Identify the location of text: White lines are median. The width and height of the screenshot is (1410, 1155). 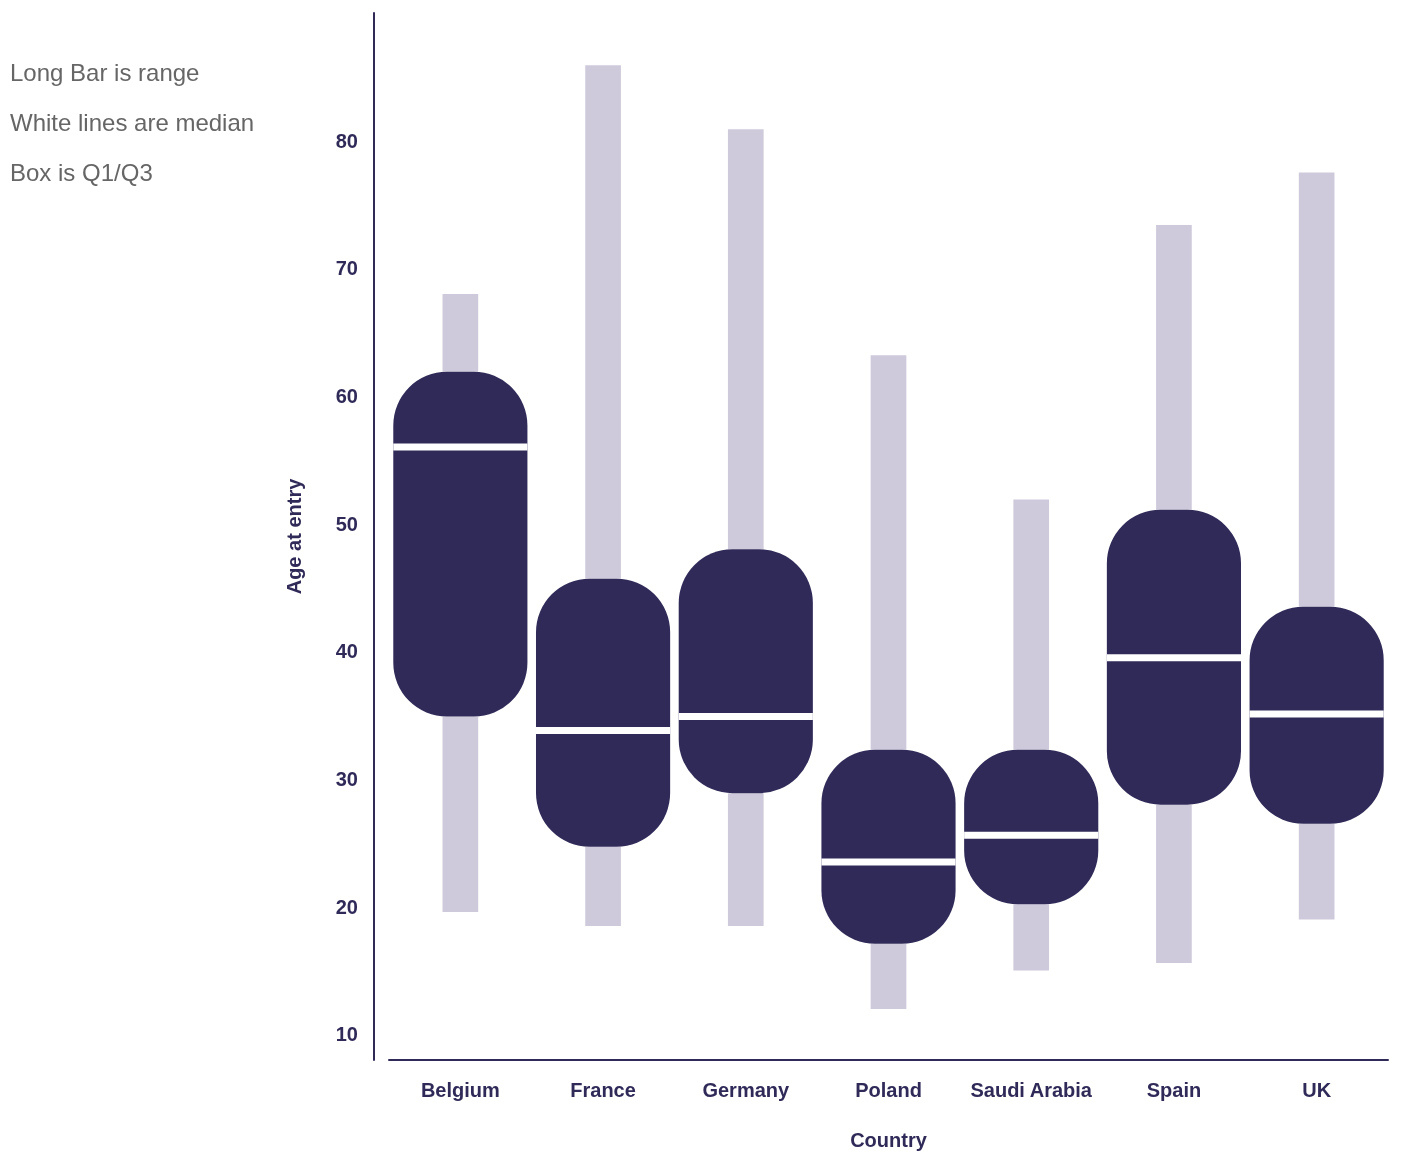
(132, 122).